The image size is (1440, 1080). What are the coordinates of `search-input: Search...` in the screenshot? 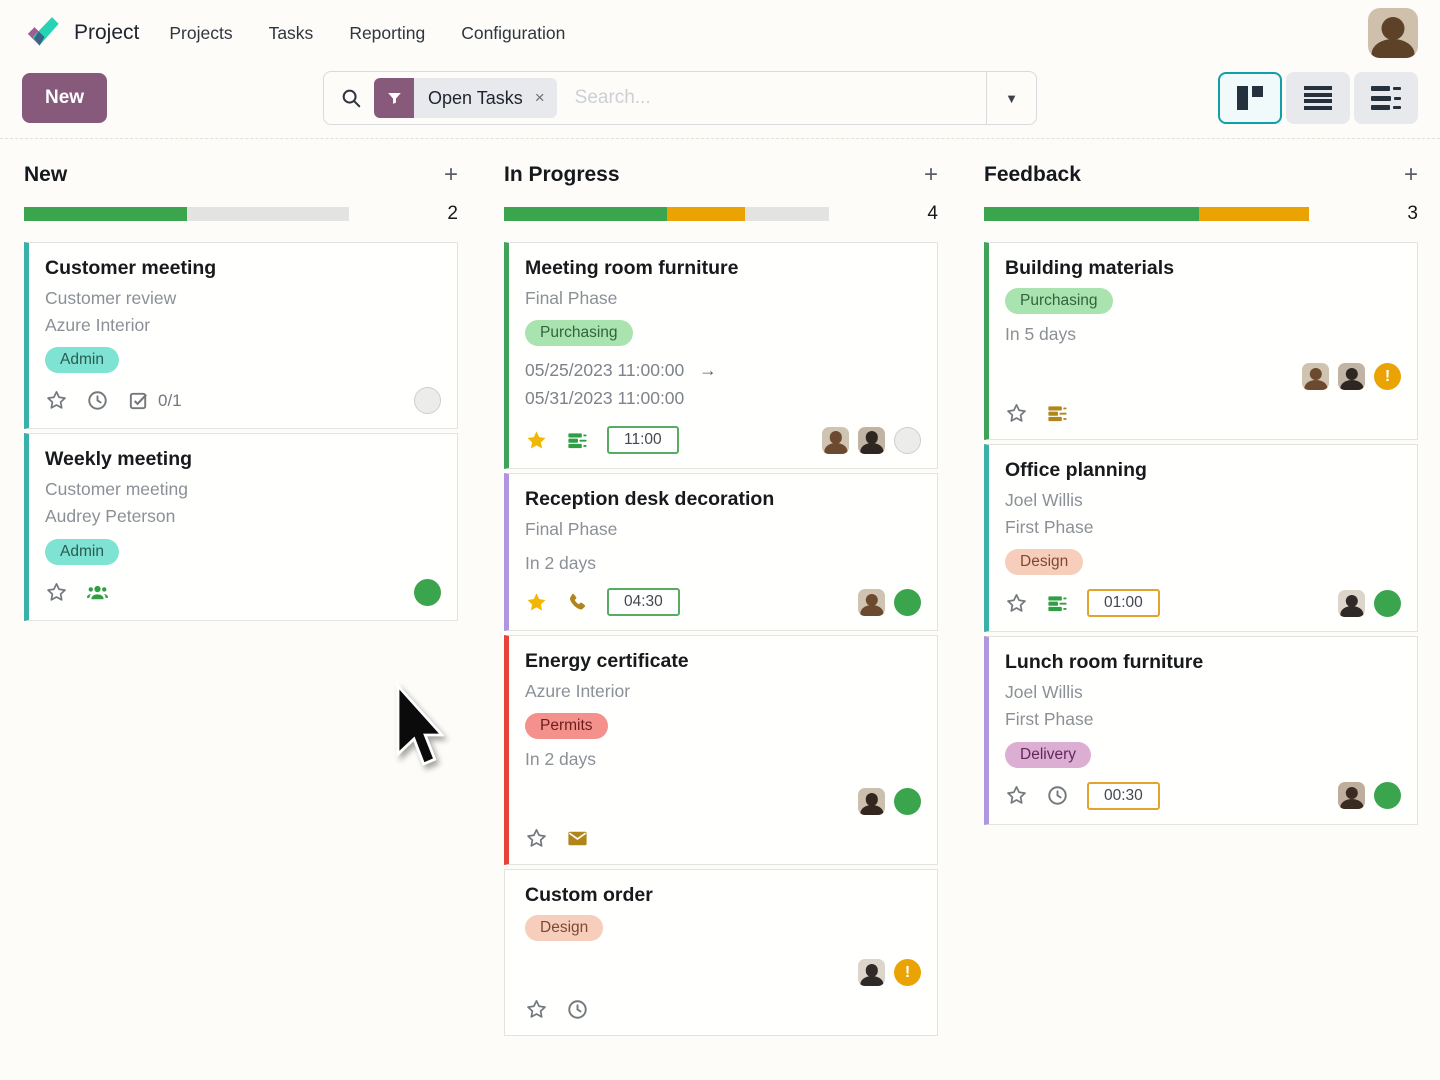 It's located at (612, 97).